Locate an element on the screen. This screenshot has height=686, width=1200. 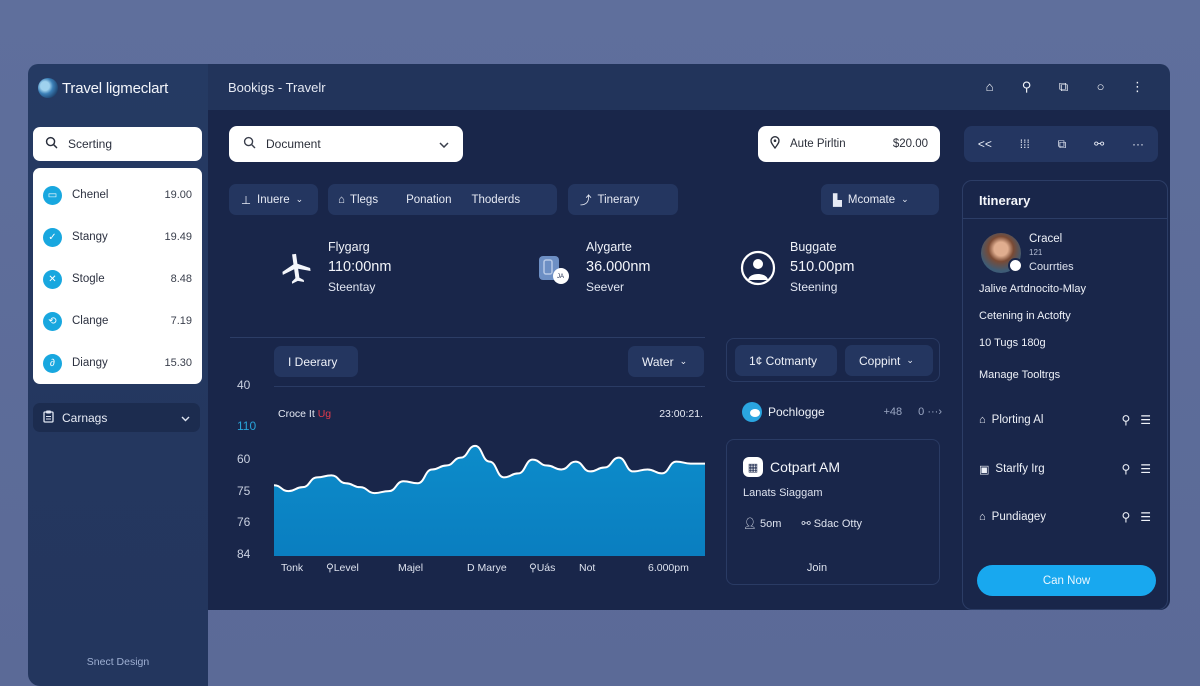
x-tick: Tonk is located at coordinates (292, 568).